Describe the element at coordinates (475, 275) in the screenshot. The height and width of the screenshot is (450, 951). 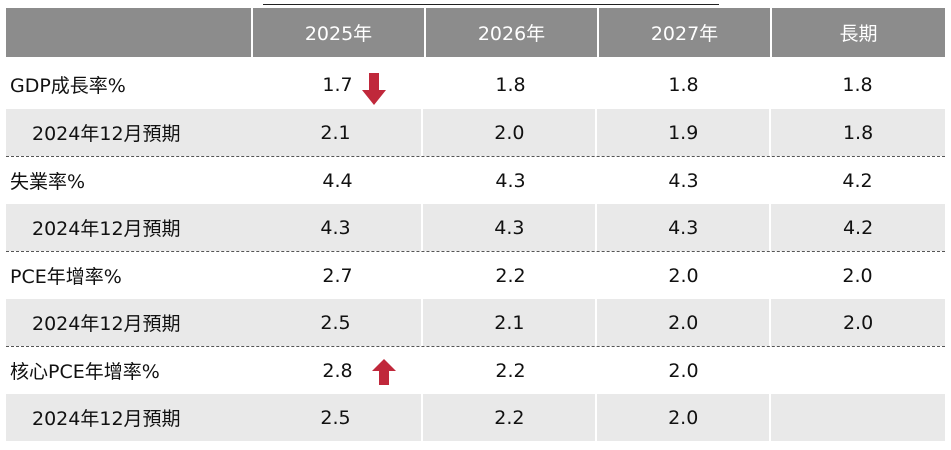
I see `table-row: PCE年增率% 2.7 2.2 2.0 2.0` at that location.